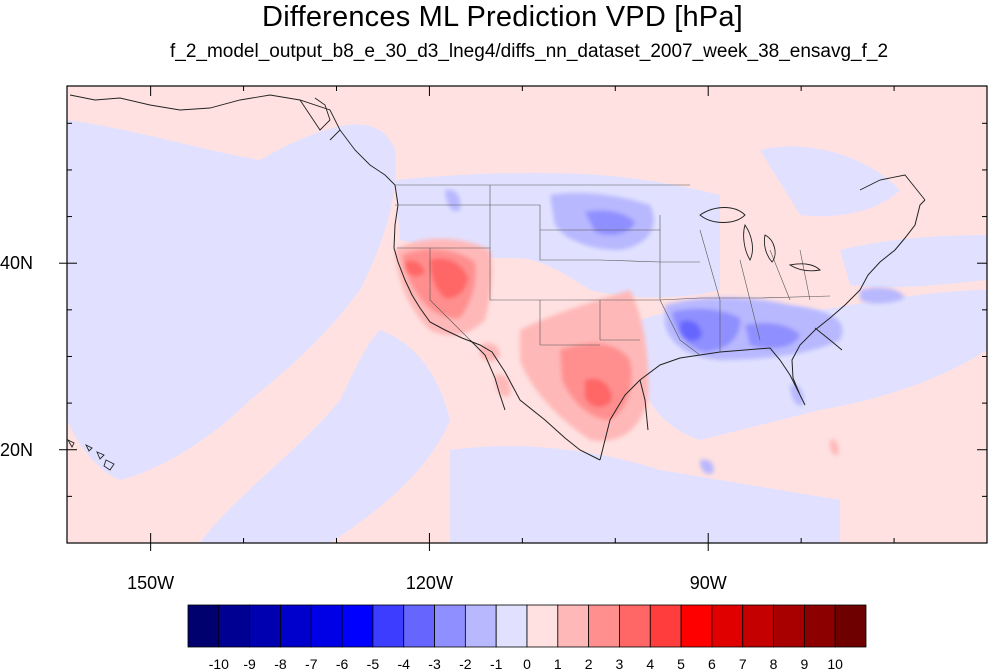 This screenshot has width=1005, height=672. I want to click on field-positive-anomalies, so click(617, 347).